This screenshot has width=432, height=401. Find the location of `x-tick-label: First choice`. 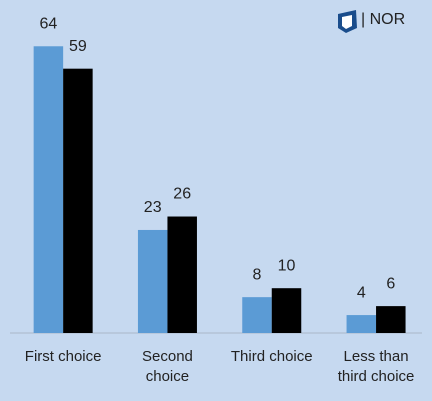

x-tick-label: First choice is located at coordinates (63, 356).